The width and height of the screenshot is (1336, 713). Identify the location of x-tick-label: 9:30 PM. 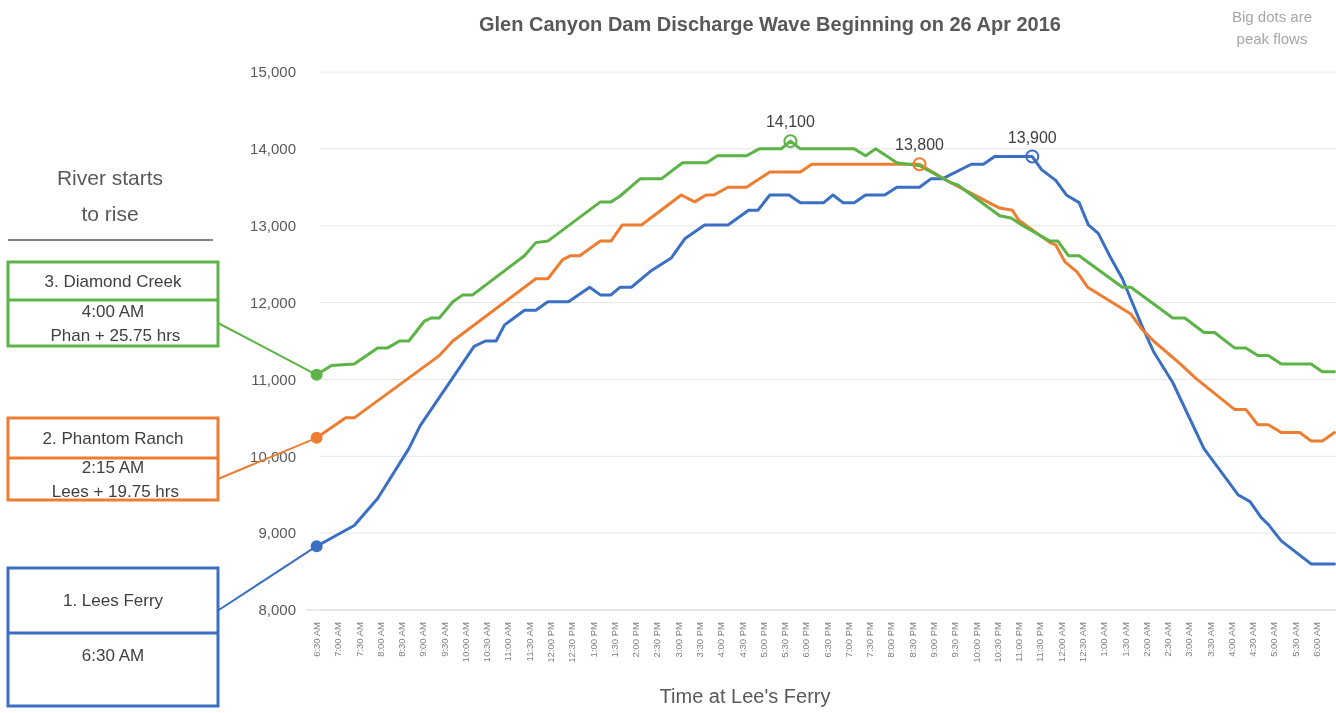
(955, 639).